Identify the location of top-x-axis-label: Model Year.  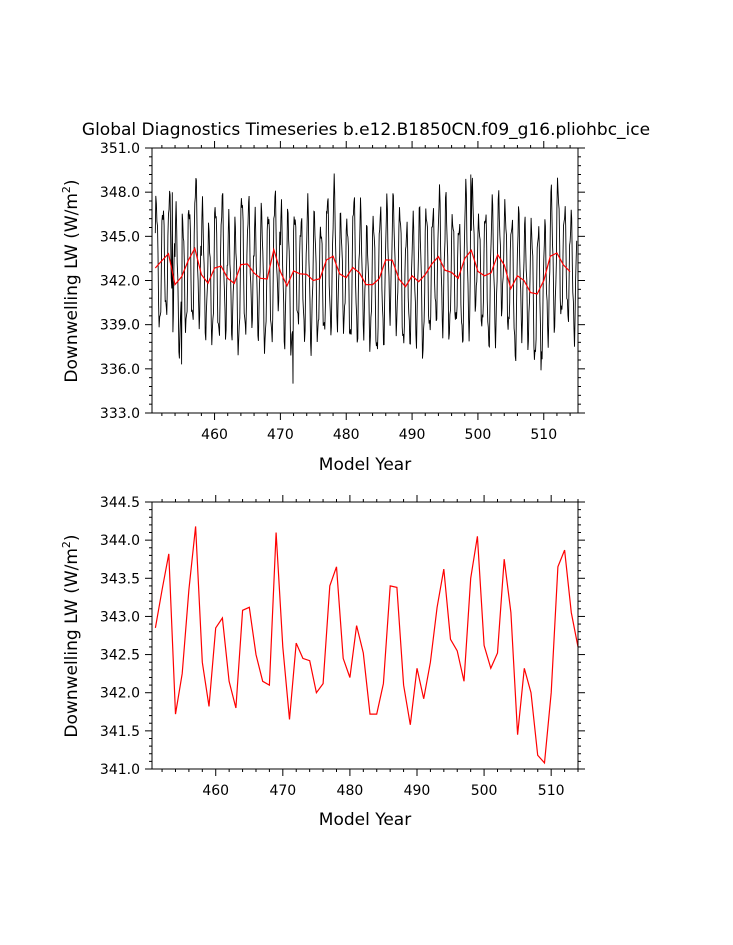
(365, 465).